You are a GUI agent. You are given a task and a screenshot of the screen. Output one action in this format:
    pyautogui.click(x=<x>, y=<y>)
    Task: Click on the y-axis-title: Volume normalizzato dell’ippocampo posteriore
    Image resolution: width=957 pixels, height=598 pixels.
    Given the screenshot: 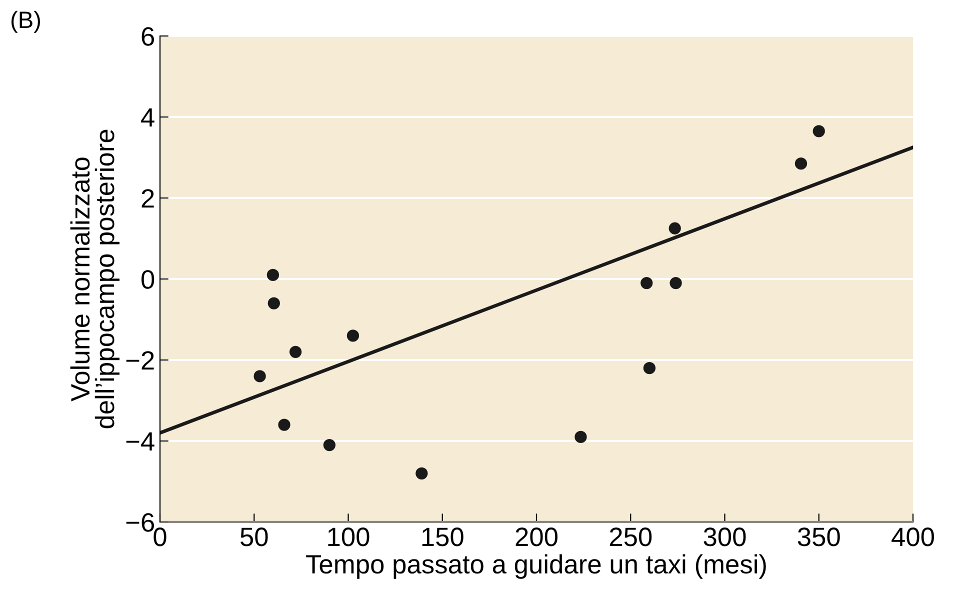 What is the action you would take?
    pyautogui.click(x=95, y=279)
    